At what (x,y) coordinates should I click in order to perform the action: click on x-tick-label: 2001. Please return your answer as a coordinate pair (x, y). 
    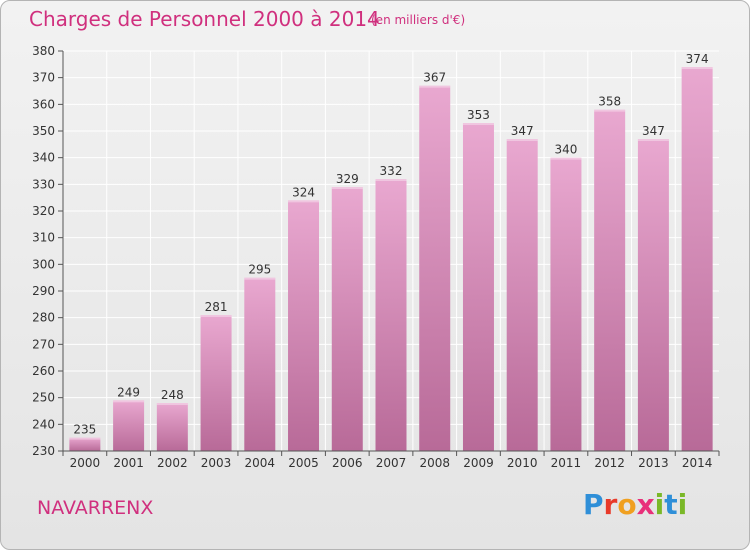
    Looking at the image, I should click on (128, 463).